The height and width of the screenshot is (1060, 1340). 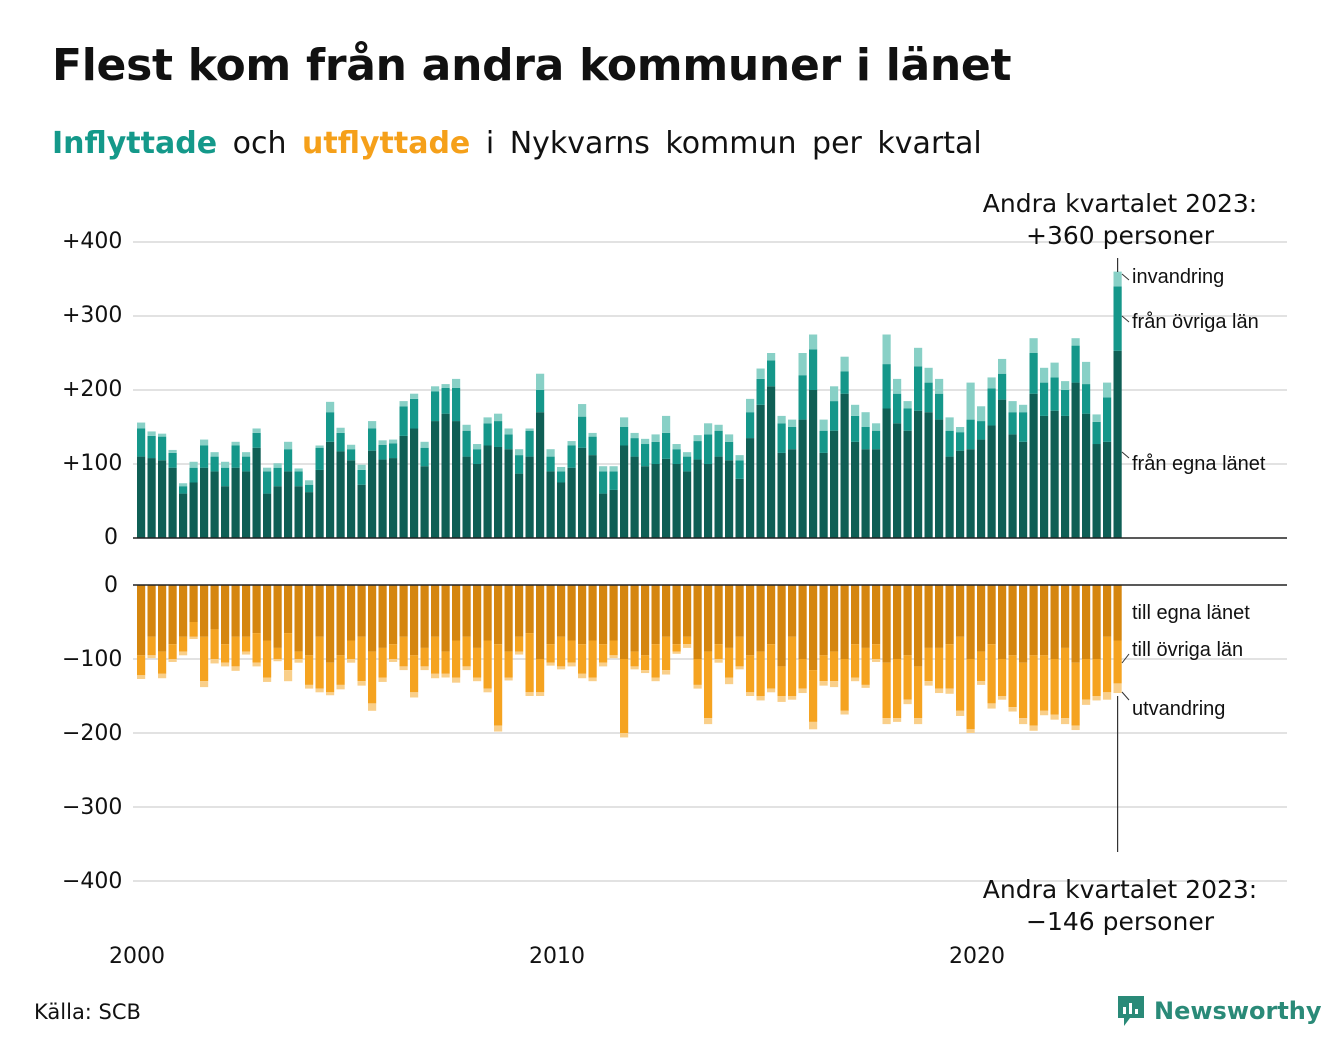 I want to click on annotation-top-line1: Andra kvartalet 2023:, so click(x=1120, y=203).